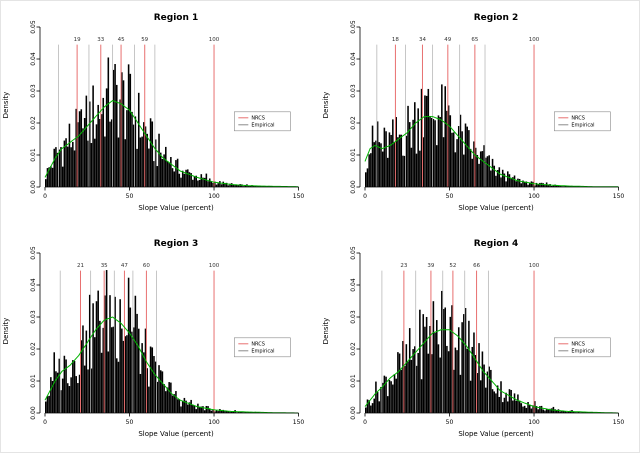  What do you see at coordinates (466, 40) in the screenshot?
I see `threshold-labels: 18 34 49 65 100` at bounding box center [466, 40].